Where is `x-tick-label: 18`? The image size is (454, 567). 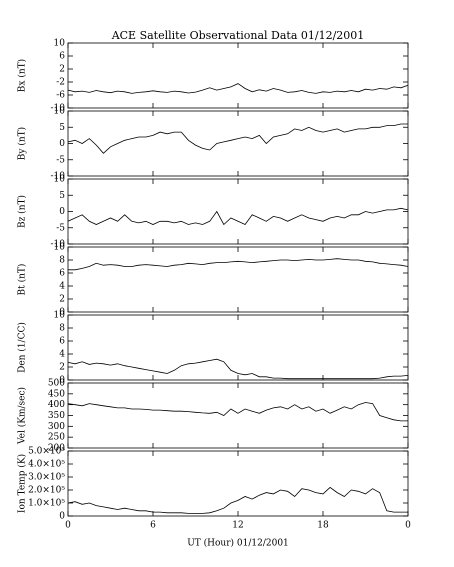
x-tick-label: 18 is located at coordinates (323, 526).